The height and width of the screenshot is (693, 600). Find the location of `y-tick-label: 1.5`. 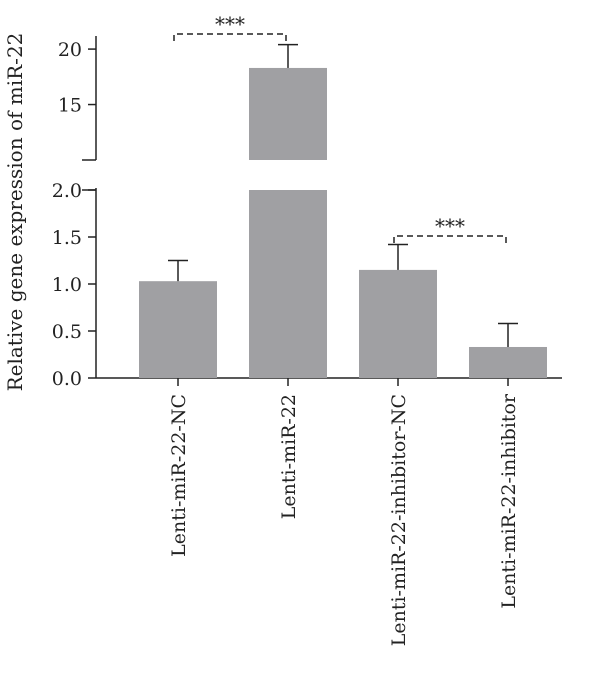

y-tick-label: 1.5 is located at coordinates (67, 238).